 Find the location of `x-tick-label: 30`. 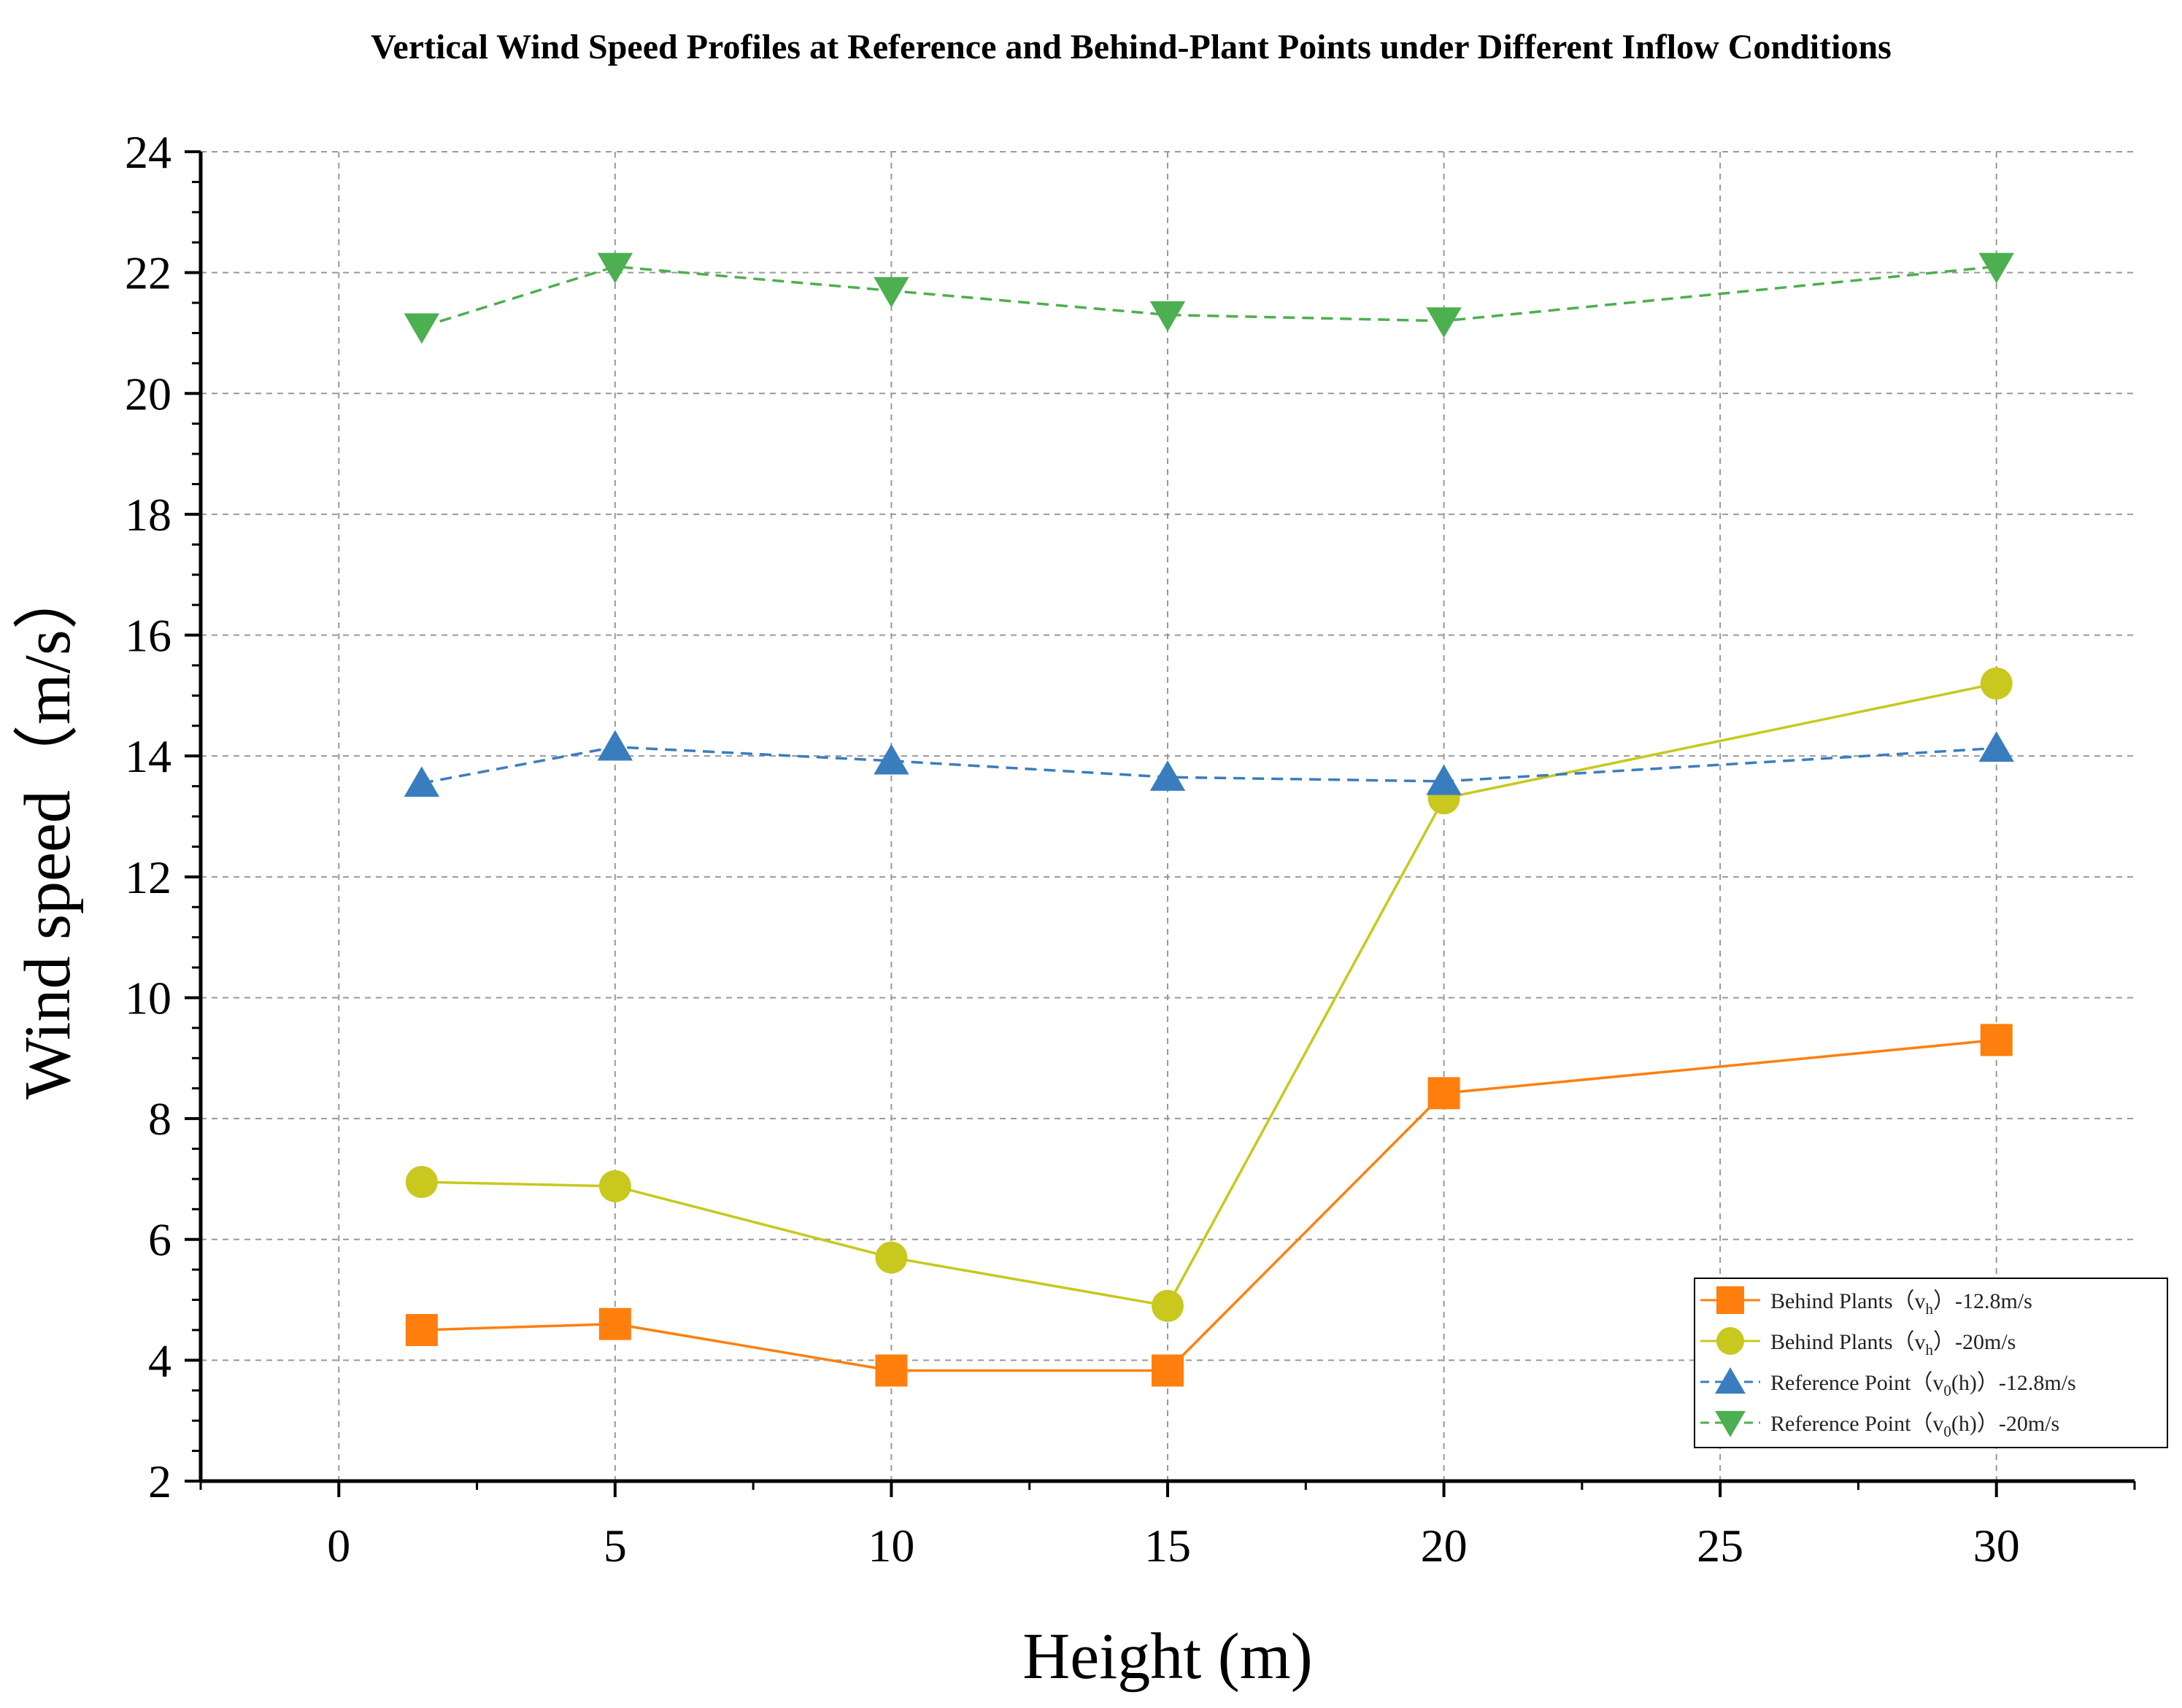

x-tick-label: 30 is located at coordinates (1996, 1546).